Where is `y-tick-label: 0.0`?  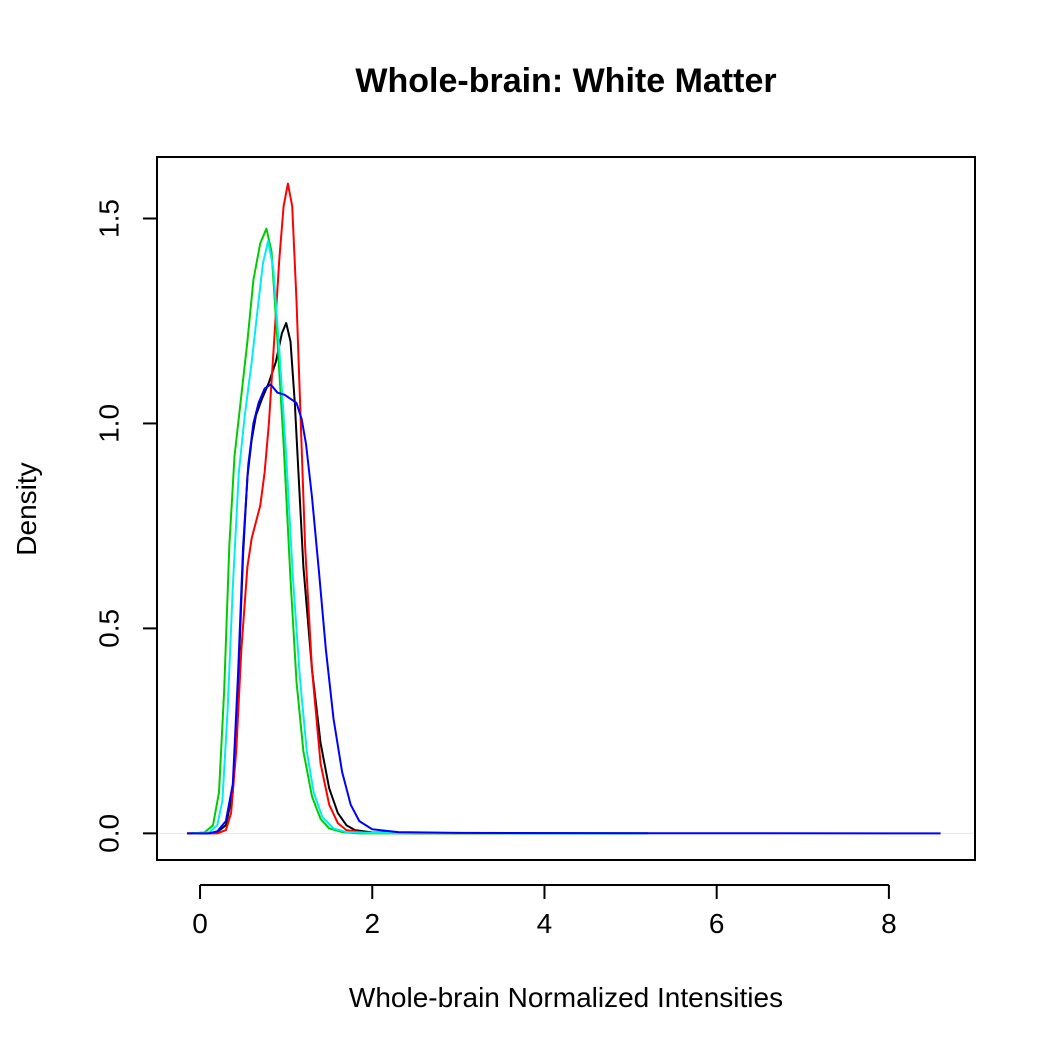
y-tick-label: 0.0 is located at coordinates (108, 833).